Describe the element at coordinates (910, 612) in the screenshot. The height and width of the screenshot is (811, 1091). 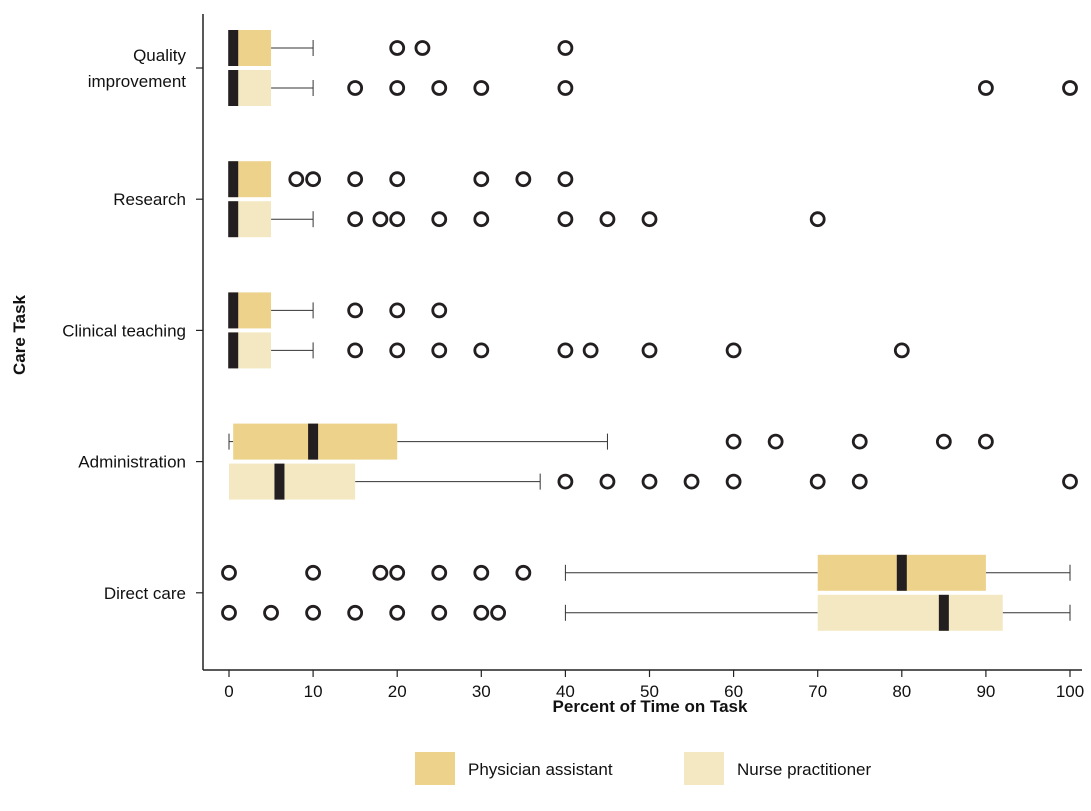
I see `iqr-box` at that location.